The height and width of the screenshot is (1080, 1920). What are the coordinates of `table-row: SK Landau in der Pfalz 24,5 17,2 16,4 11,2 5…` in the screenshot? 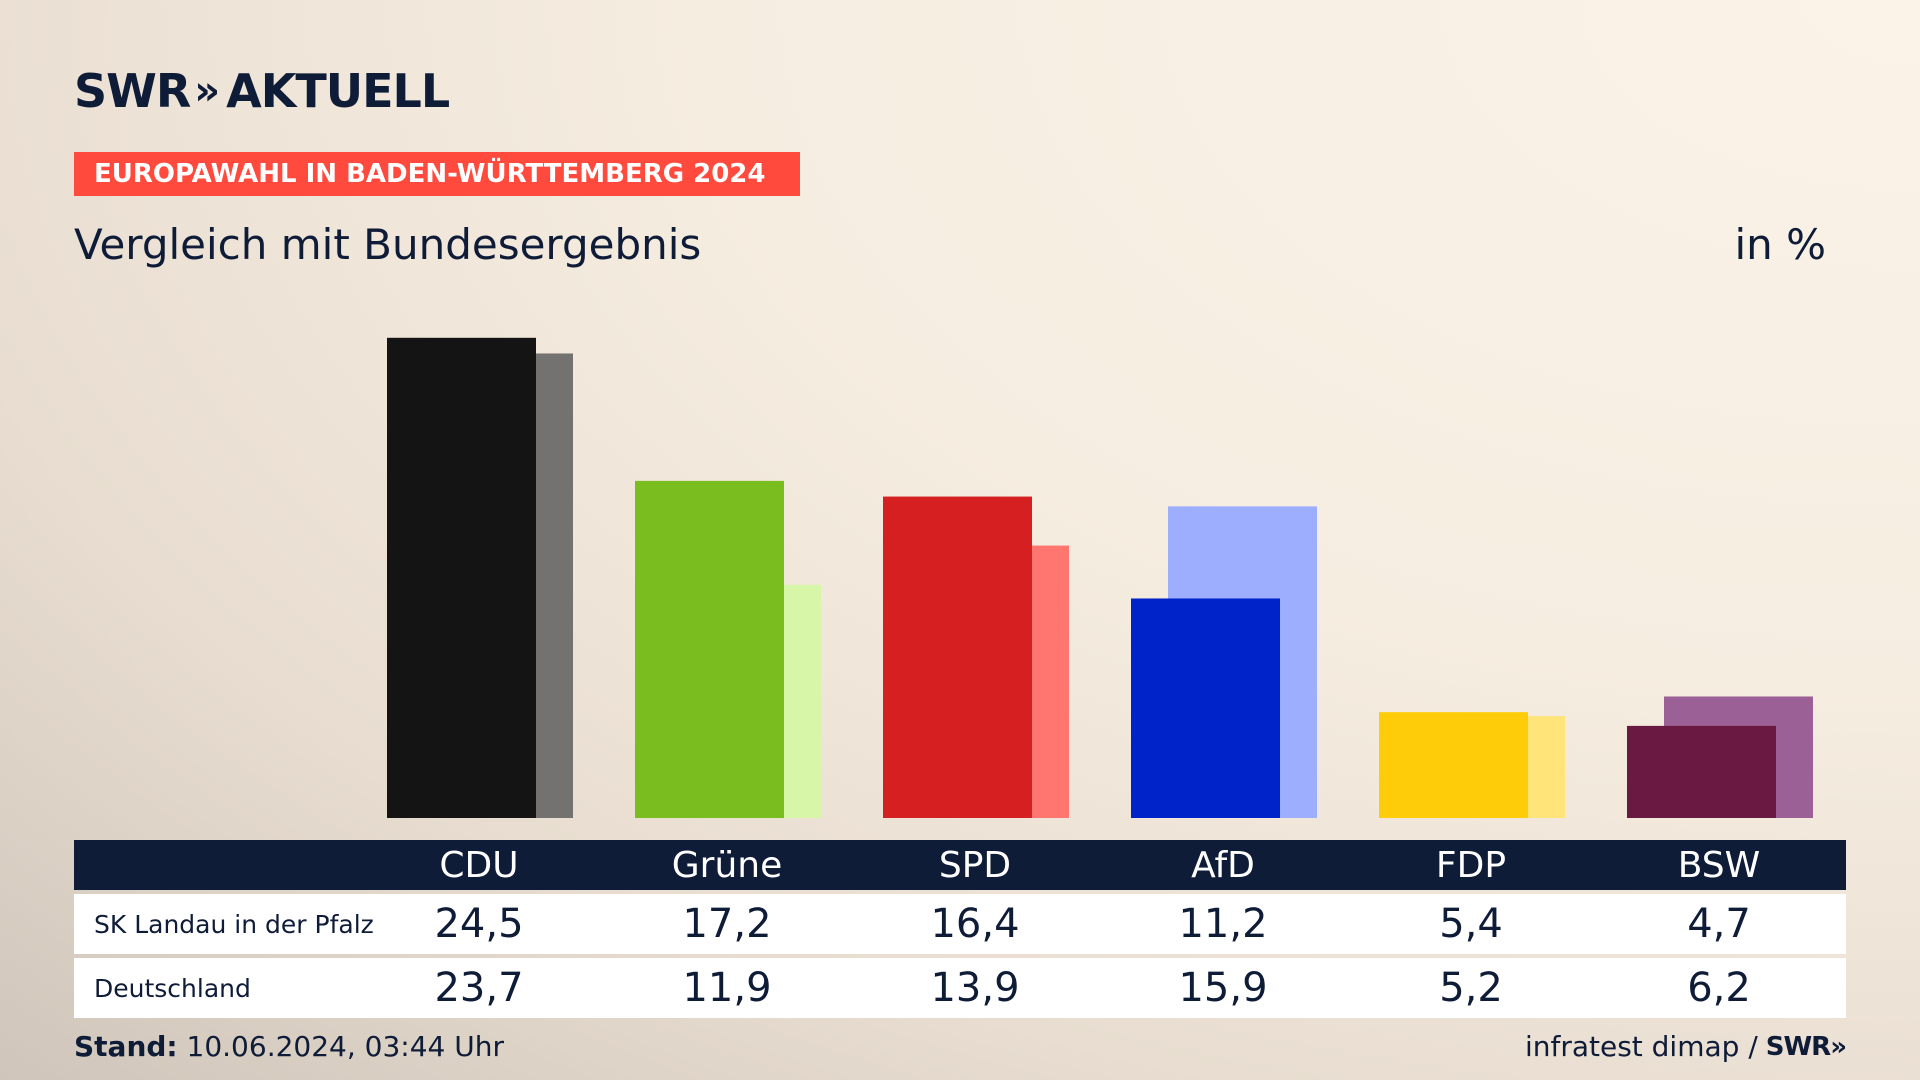 It's located at (960, 924).